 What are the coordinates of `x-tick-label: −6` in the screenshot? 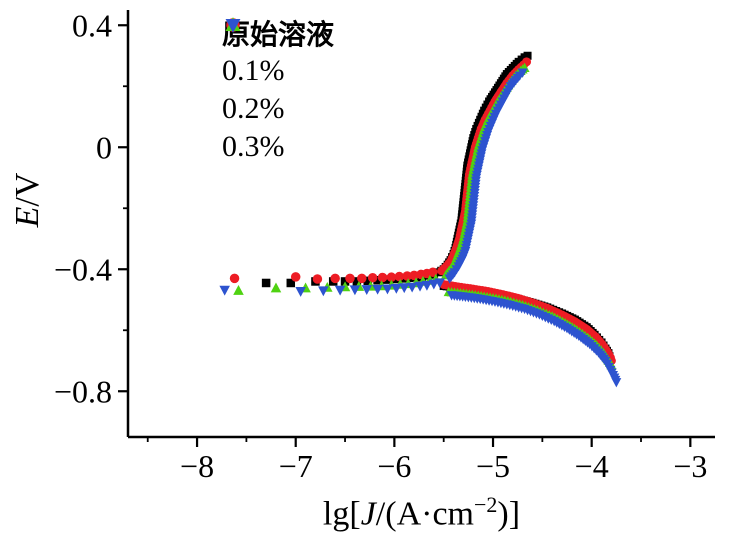 It's located at (394, 466).